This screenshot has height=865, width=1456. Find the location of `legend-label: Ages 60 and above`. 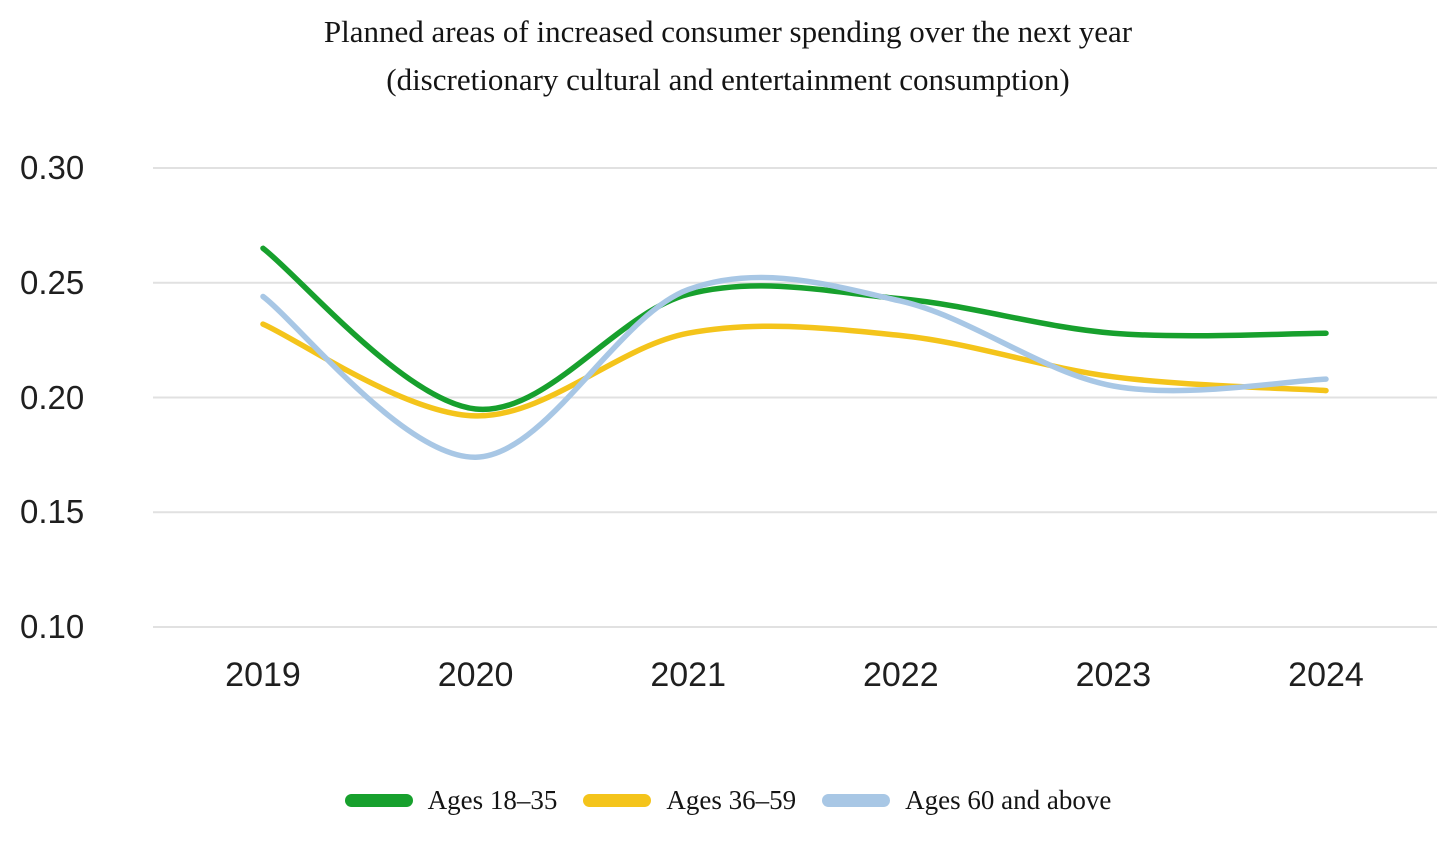

legend-label: Ages 60 and above is located at coordinates (1008, 799).